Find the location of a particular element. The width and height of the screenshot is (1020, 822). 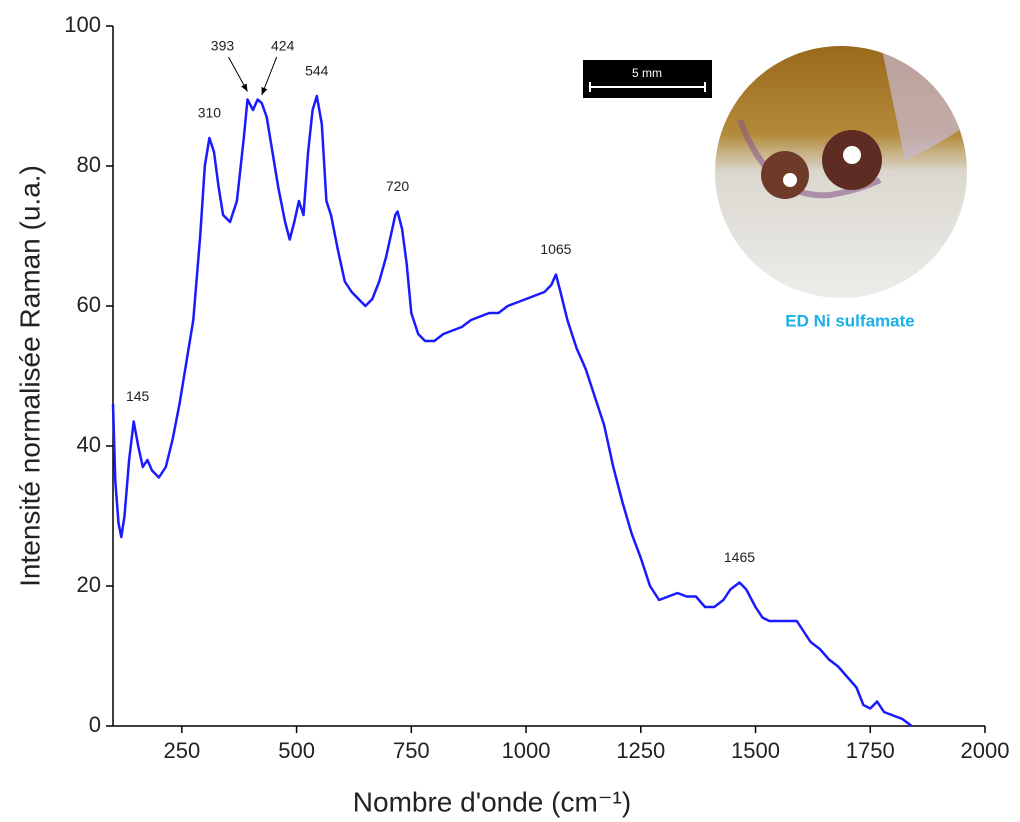

y-tick-label: 60 is located at coordinates (89, 304).